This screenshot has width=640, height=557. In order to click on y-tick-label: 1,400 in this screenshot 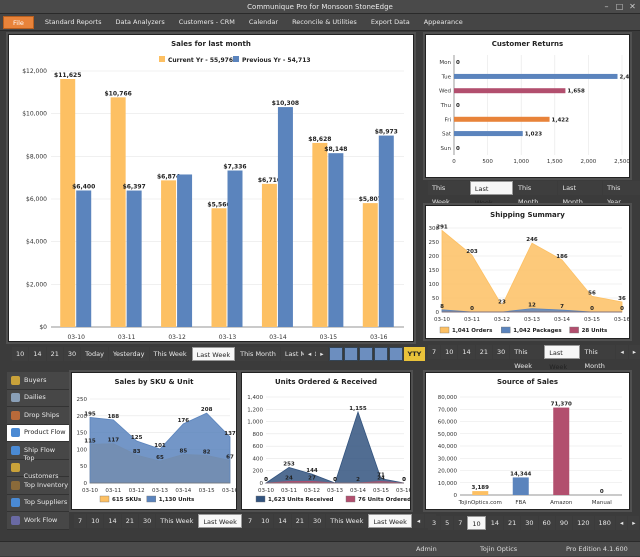, I will do `click(255, 398)`.